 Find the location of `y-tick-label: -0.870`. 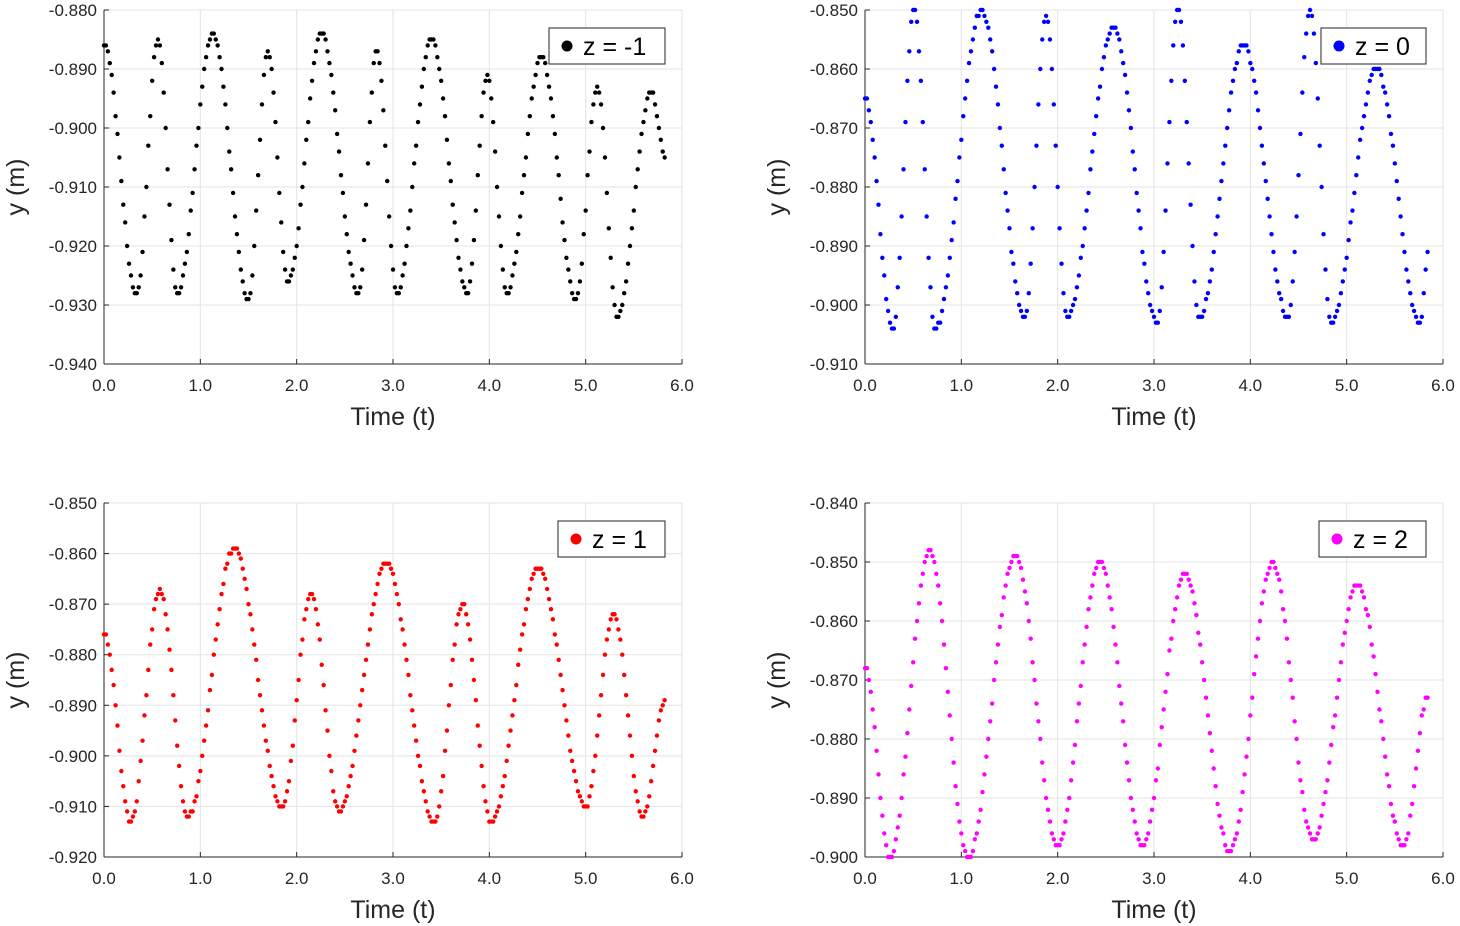

y-tick-label: -0.870 is located at coordinates (834, 680).